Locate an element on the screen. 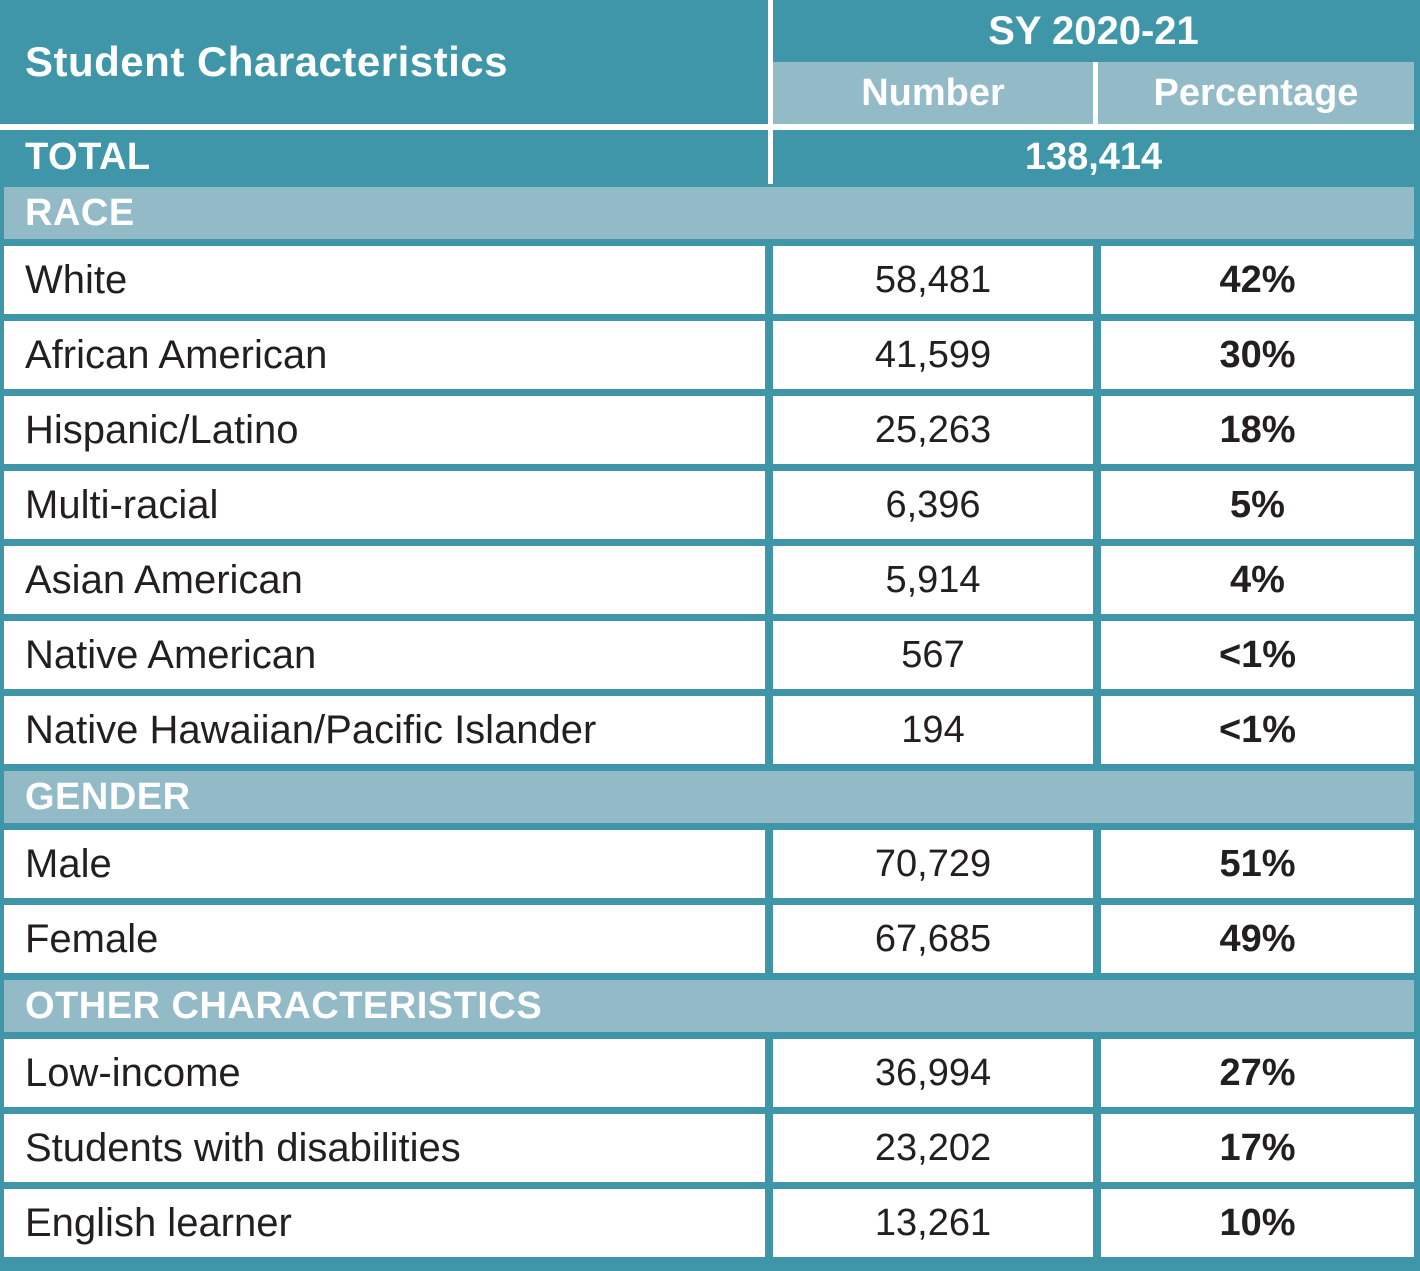 This screenshot has width=1420, height=1271. total-label: TOTAL is located at coordinates (88, 156).